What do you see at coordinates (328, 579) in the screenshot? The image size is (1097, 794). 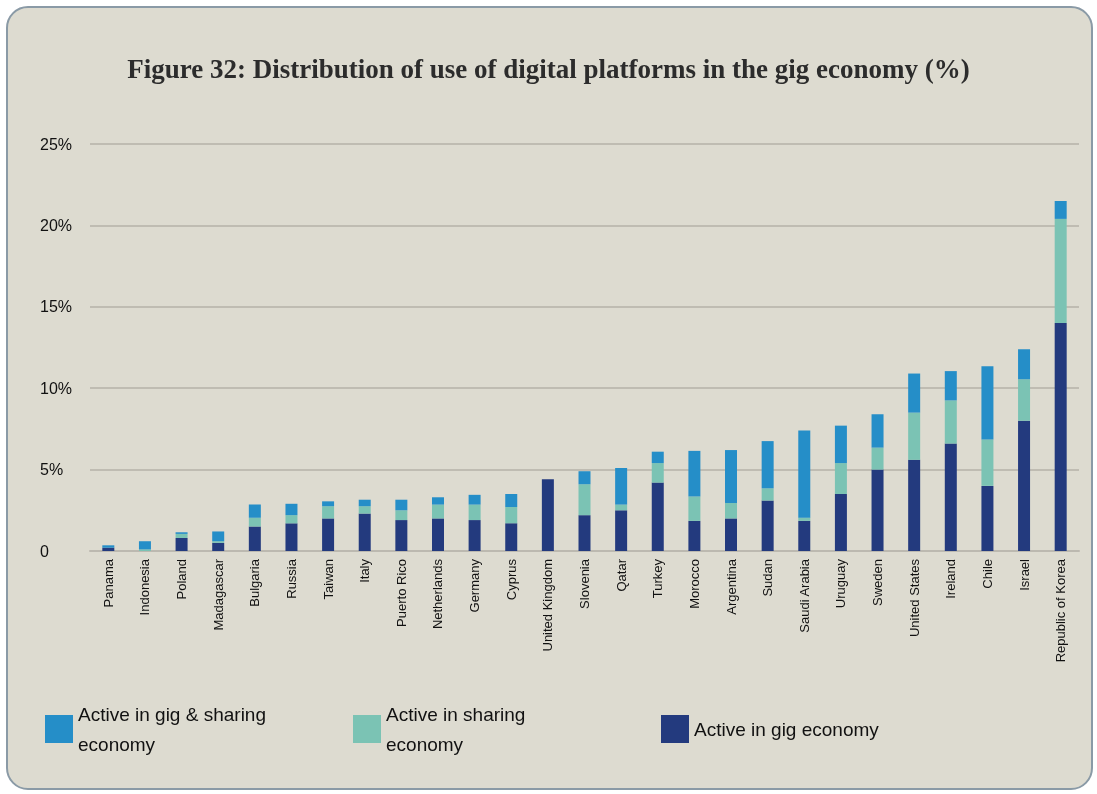 I see `x-tick-label: Taiwan` at bounding box center [328, 579].